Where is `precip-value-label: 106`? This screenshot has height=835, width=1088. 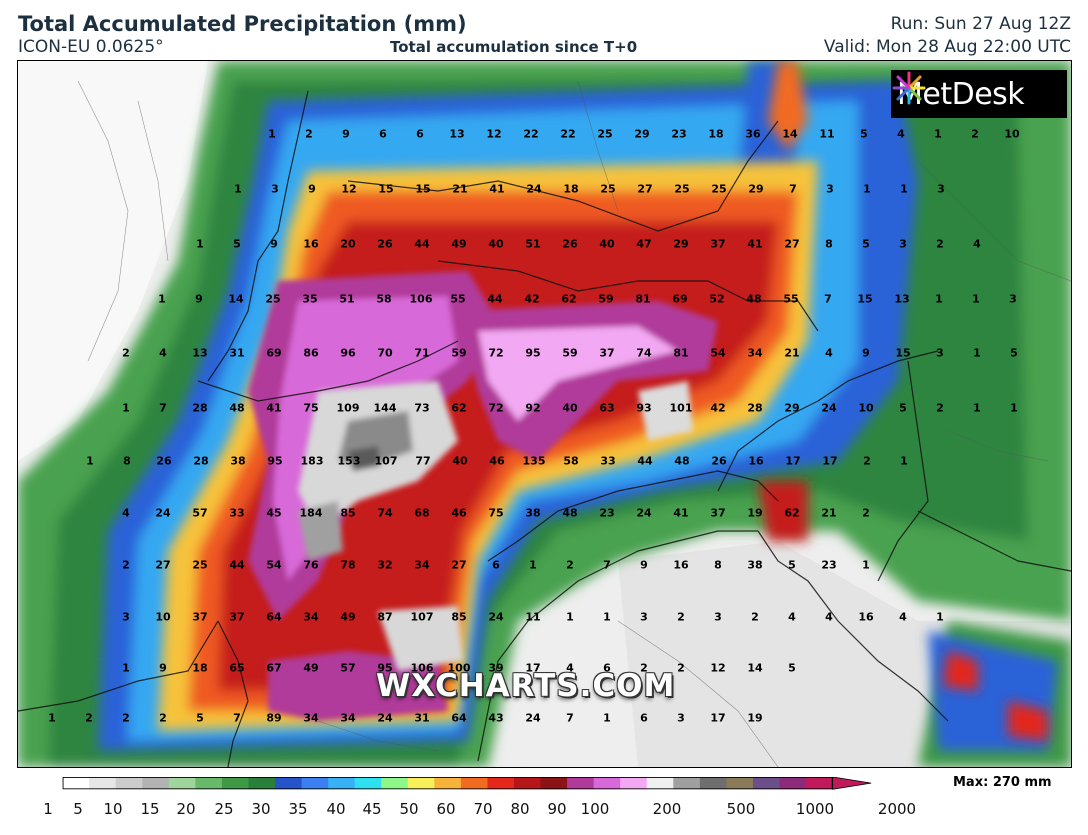 precip-value-label: 106 is located at coordinates (421, 299).